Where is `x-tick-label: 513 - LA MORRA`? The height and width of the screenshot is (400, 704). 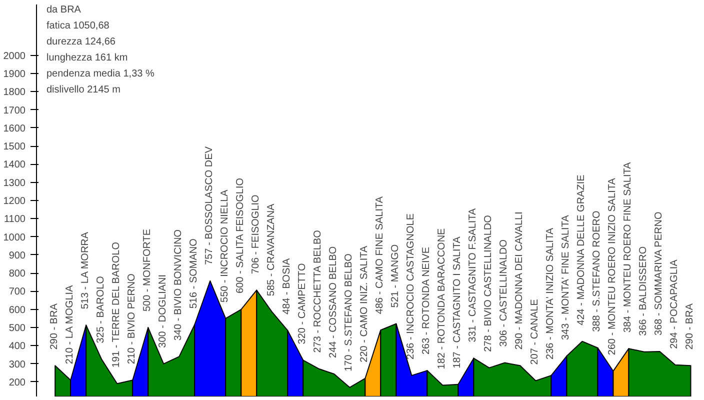
x-tick-label: 513 - LA MORRA is located at coordinates (86, 271).